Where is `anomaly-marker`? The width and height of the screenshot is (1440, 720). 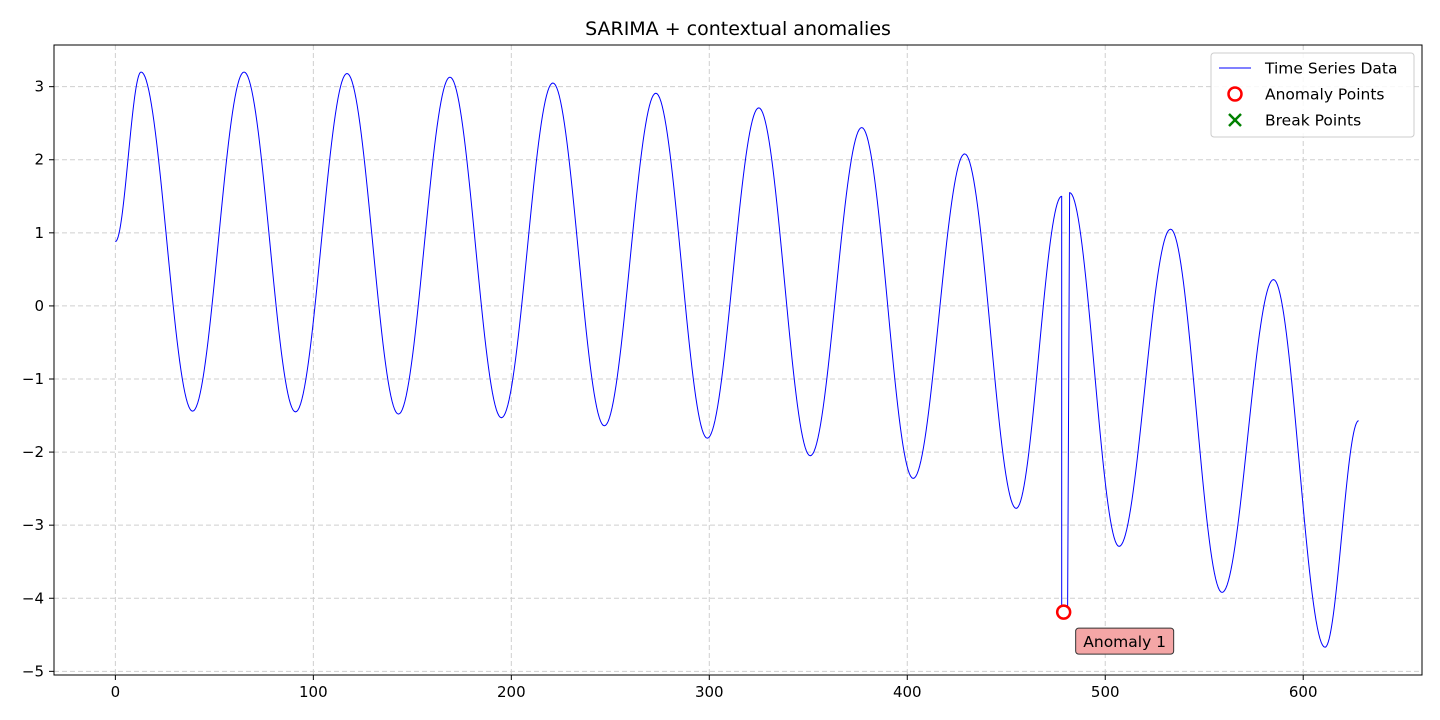 anomaly-marker is located at coordinates (1063, 612).